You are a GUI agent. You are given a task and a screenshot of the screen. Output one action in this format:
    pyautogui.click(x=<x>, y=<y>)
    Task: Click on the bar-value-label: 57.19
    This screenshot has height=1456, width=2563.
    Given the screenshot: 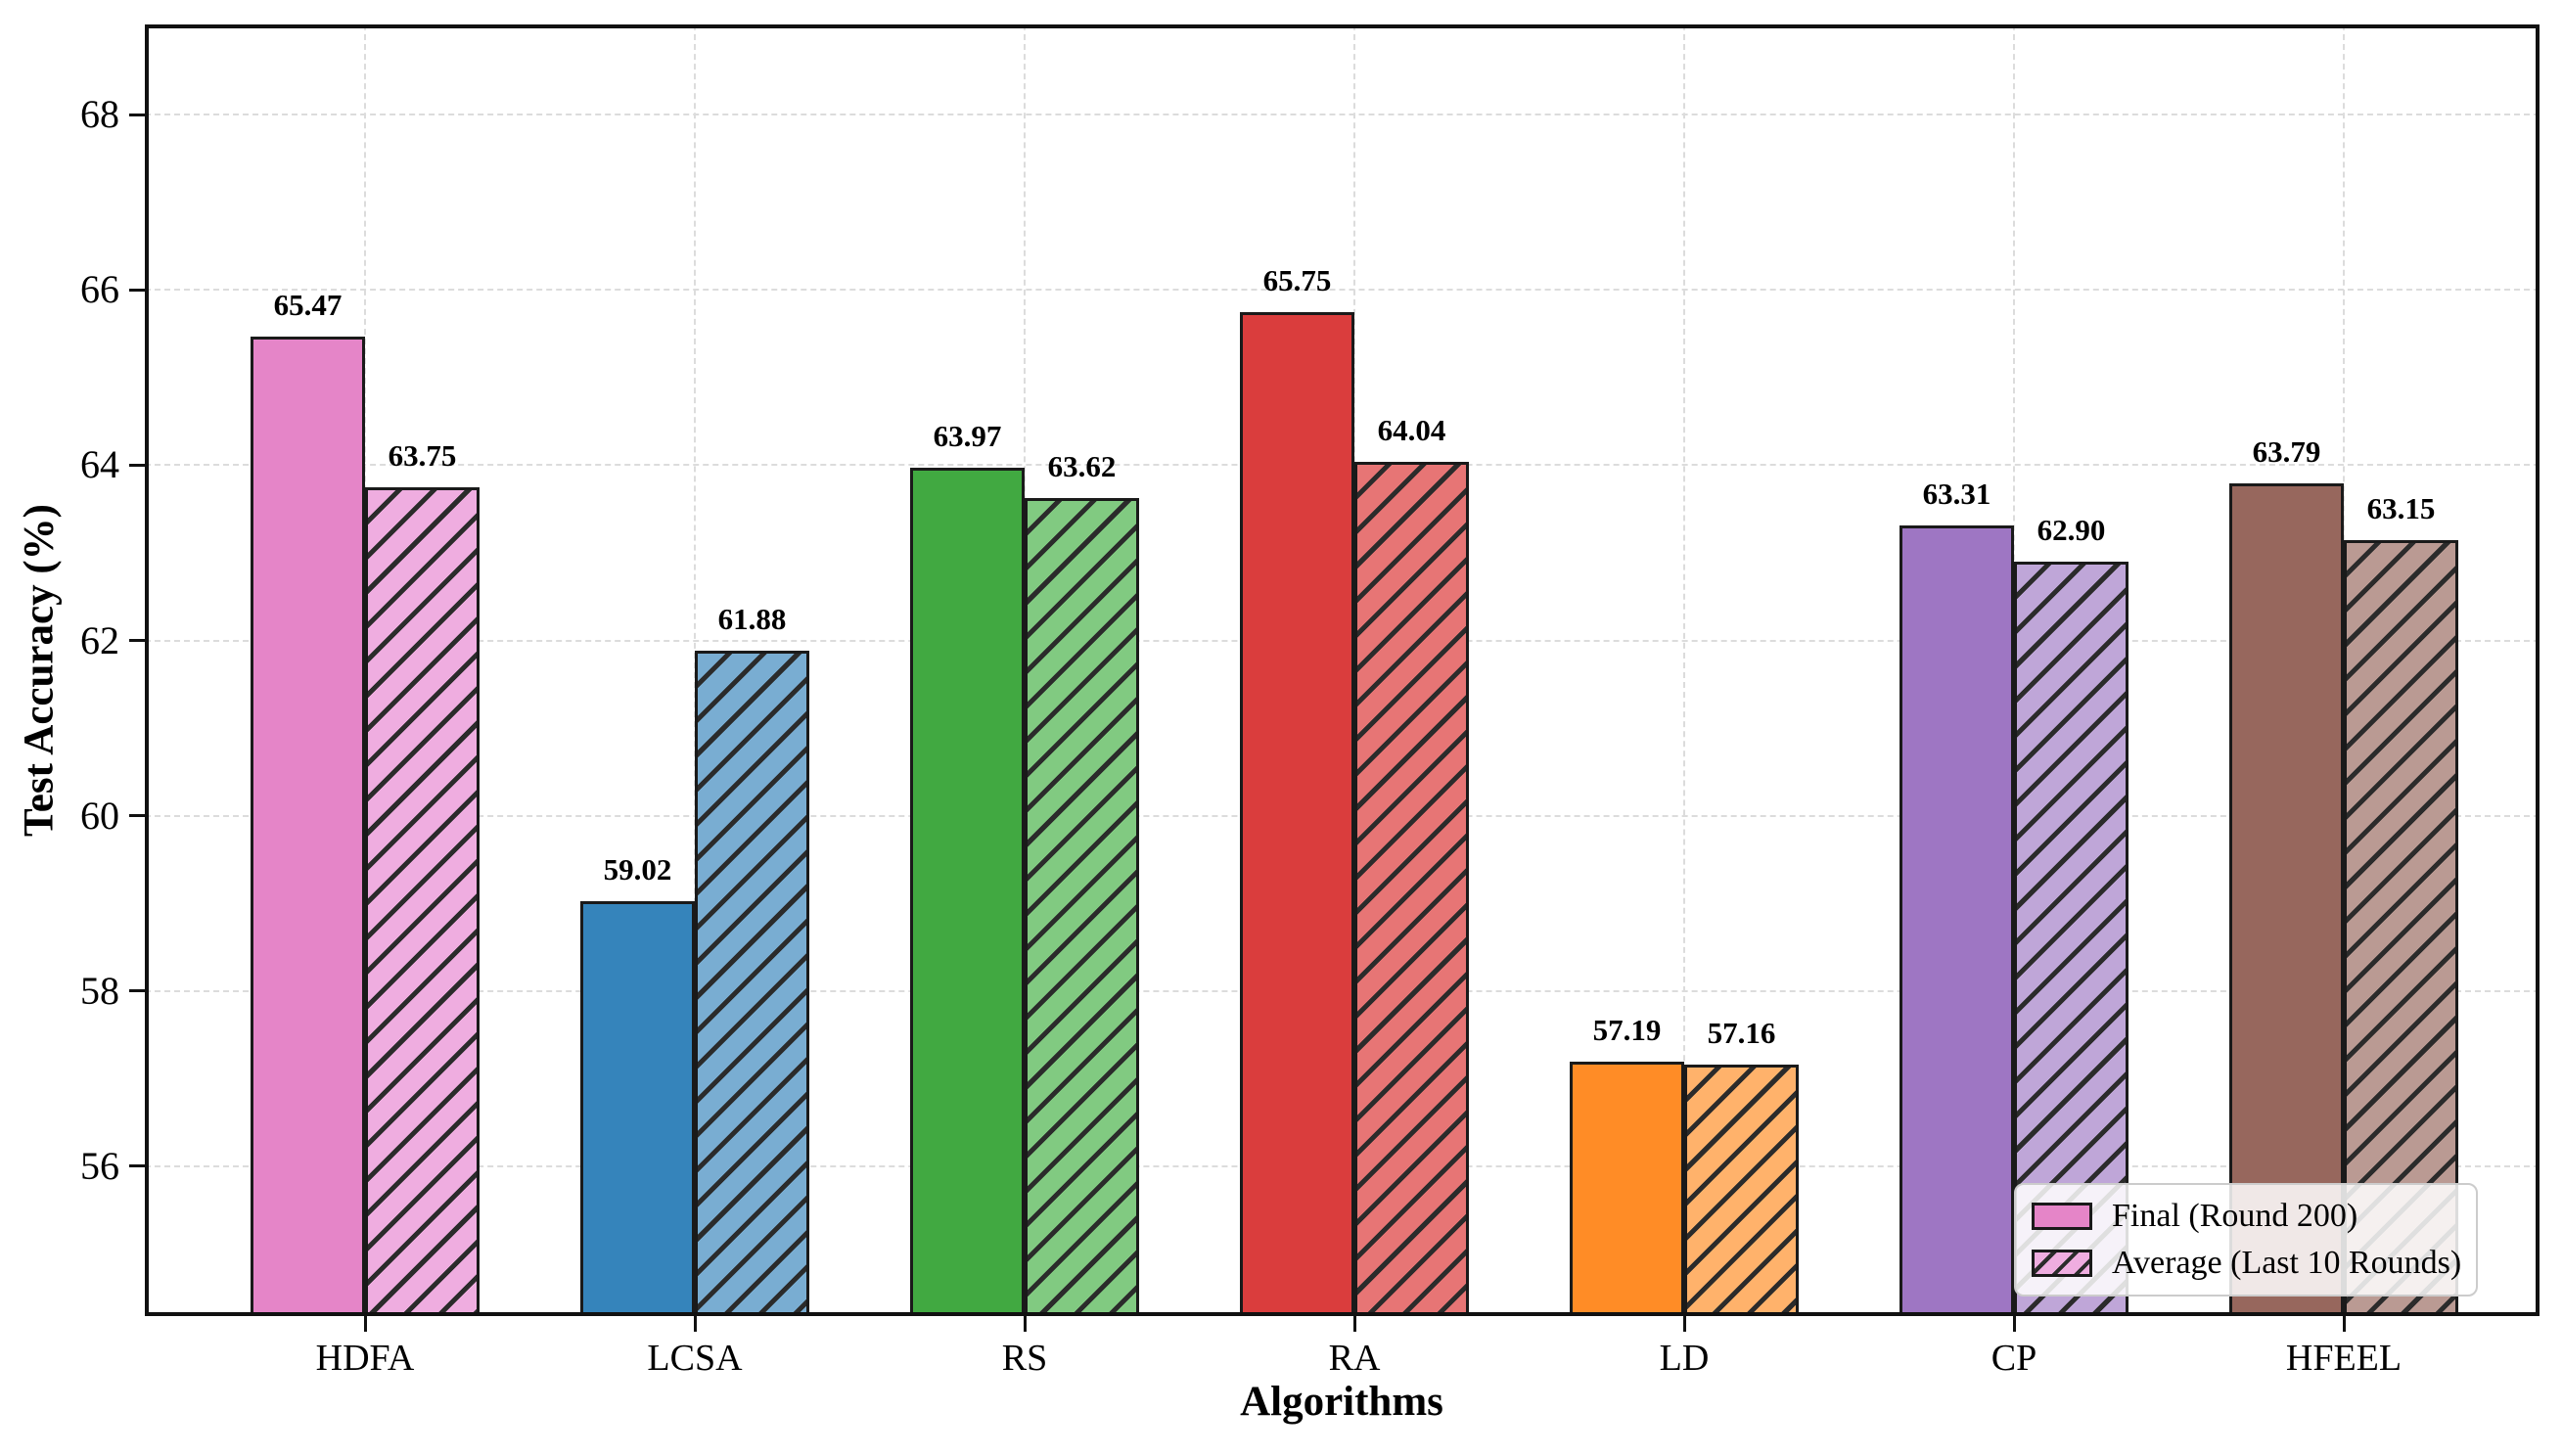 What is the action you would take?
    pyautogui.click(x=1627, y=1030)
    